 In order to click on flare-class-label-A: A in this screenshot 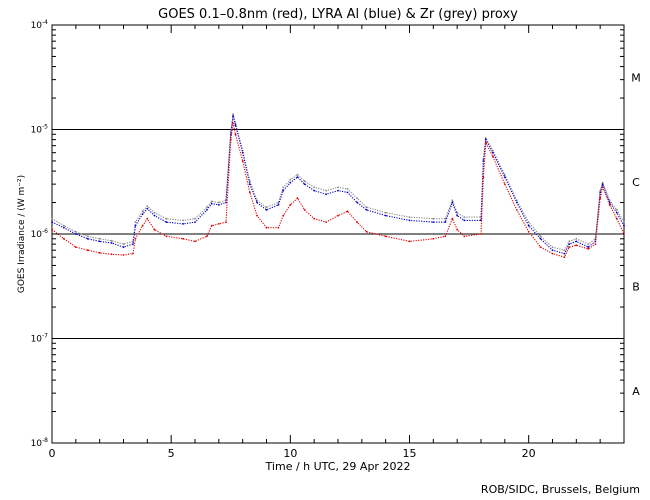, I will do `click(636, 391)`.